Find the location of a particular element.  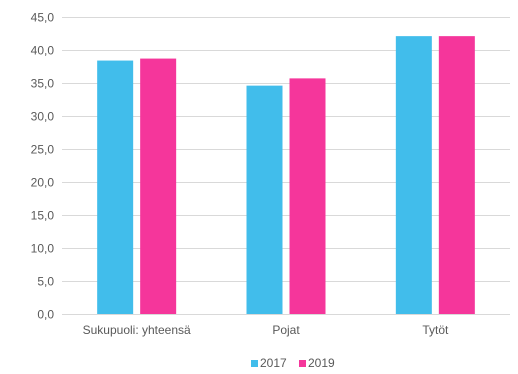

x-category-label: Pojat is located at coordinates (286, 330).